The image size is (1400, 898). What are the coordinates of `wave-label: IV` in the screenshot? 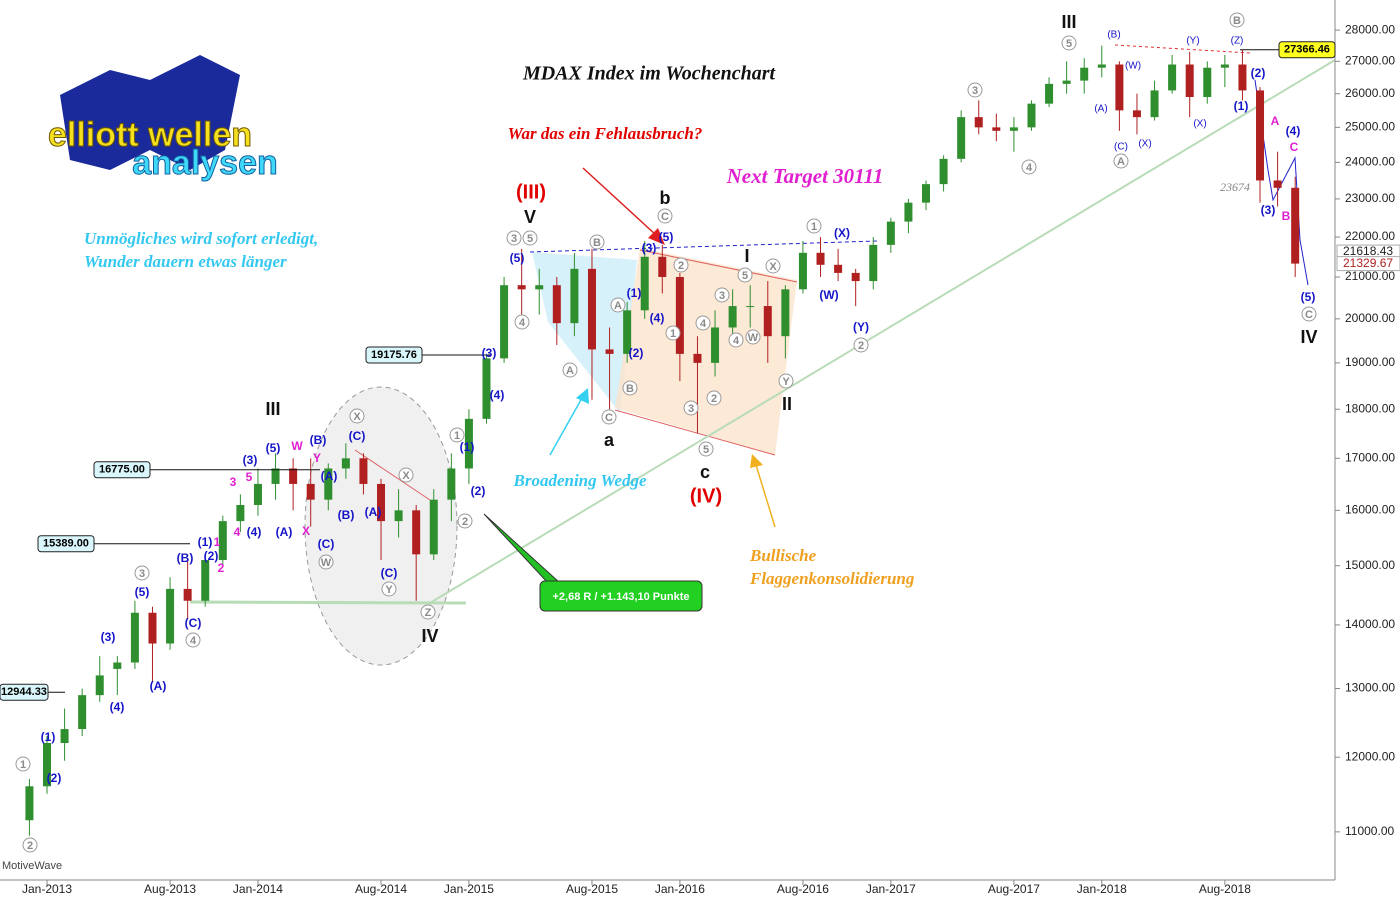 It's located at (429, 636).